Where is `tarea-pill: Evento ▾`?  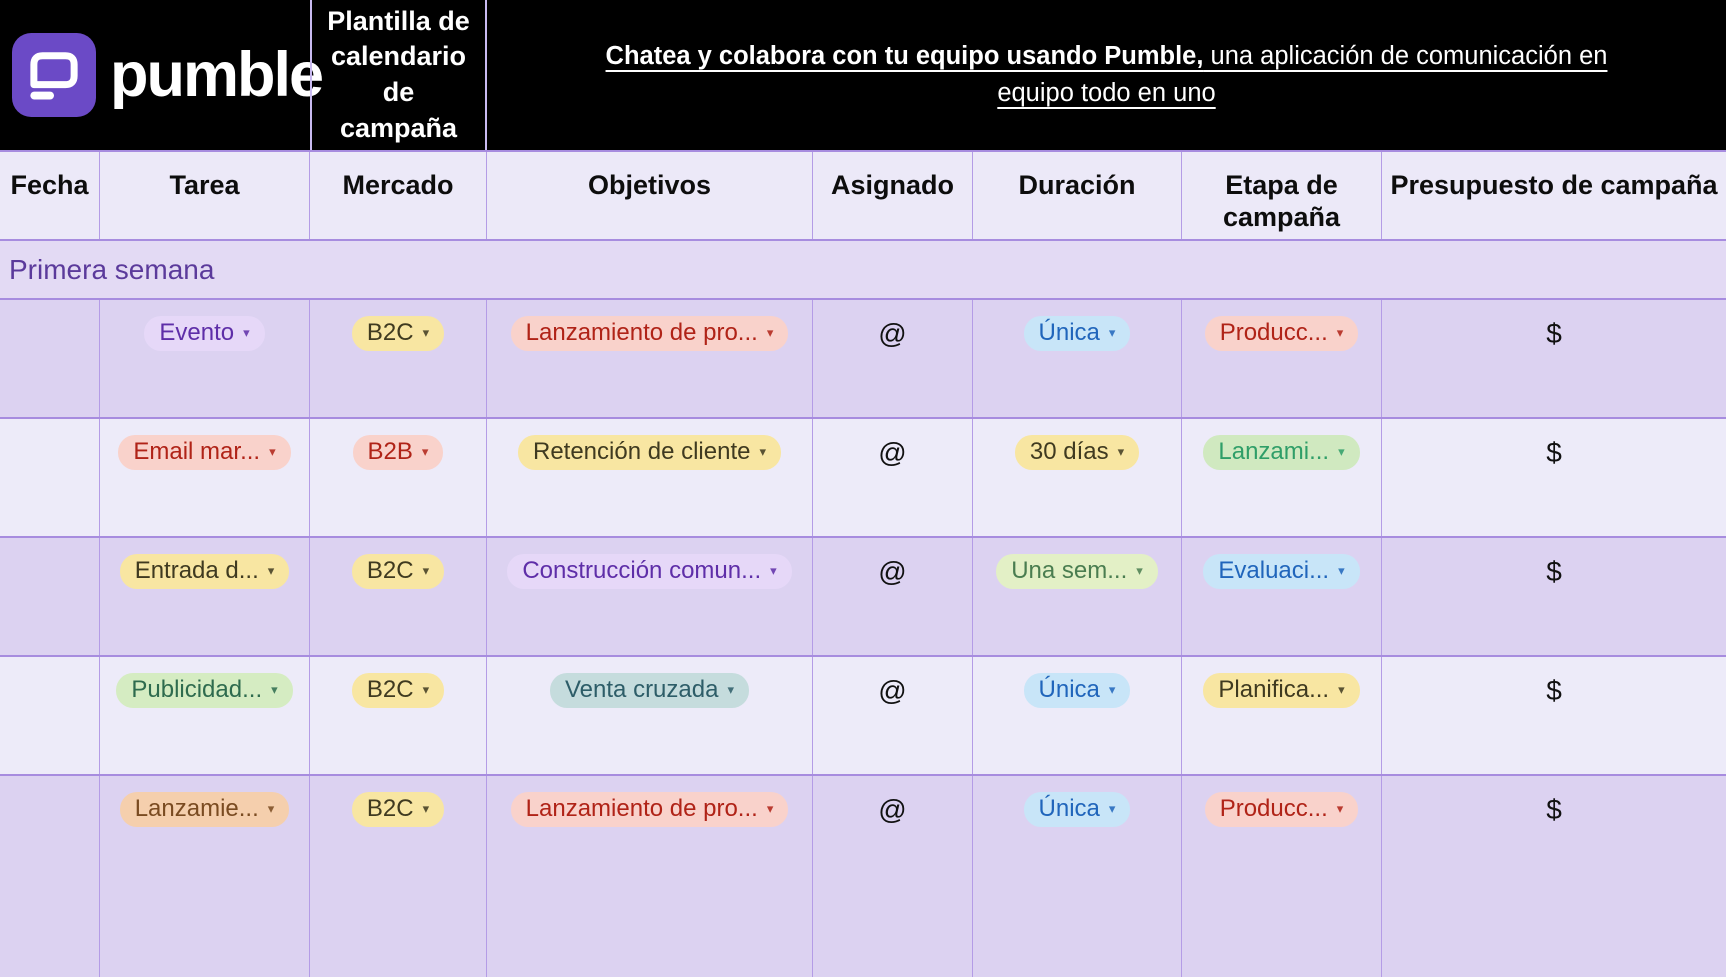
tarea-pill: Evento ▾ is located at coordinates (204, 333).